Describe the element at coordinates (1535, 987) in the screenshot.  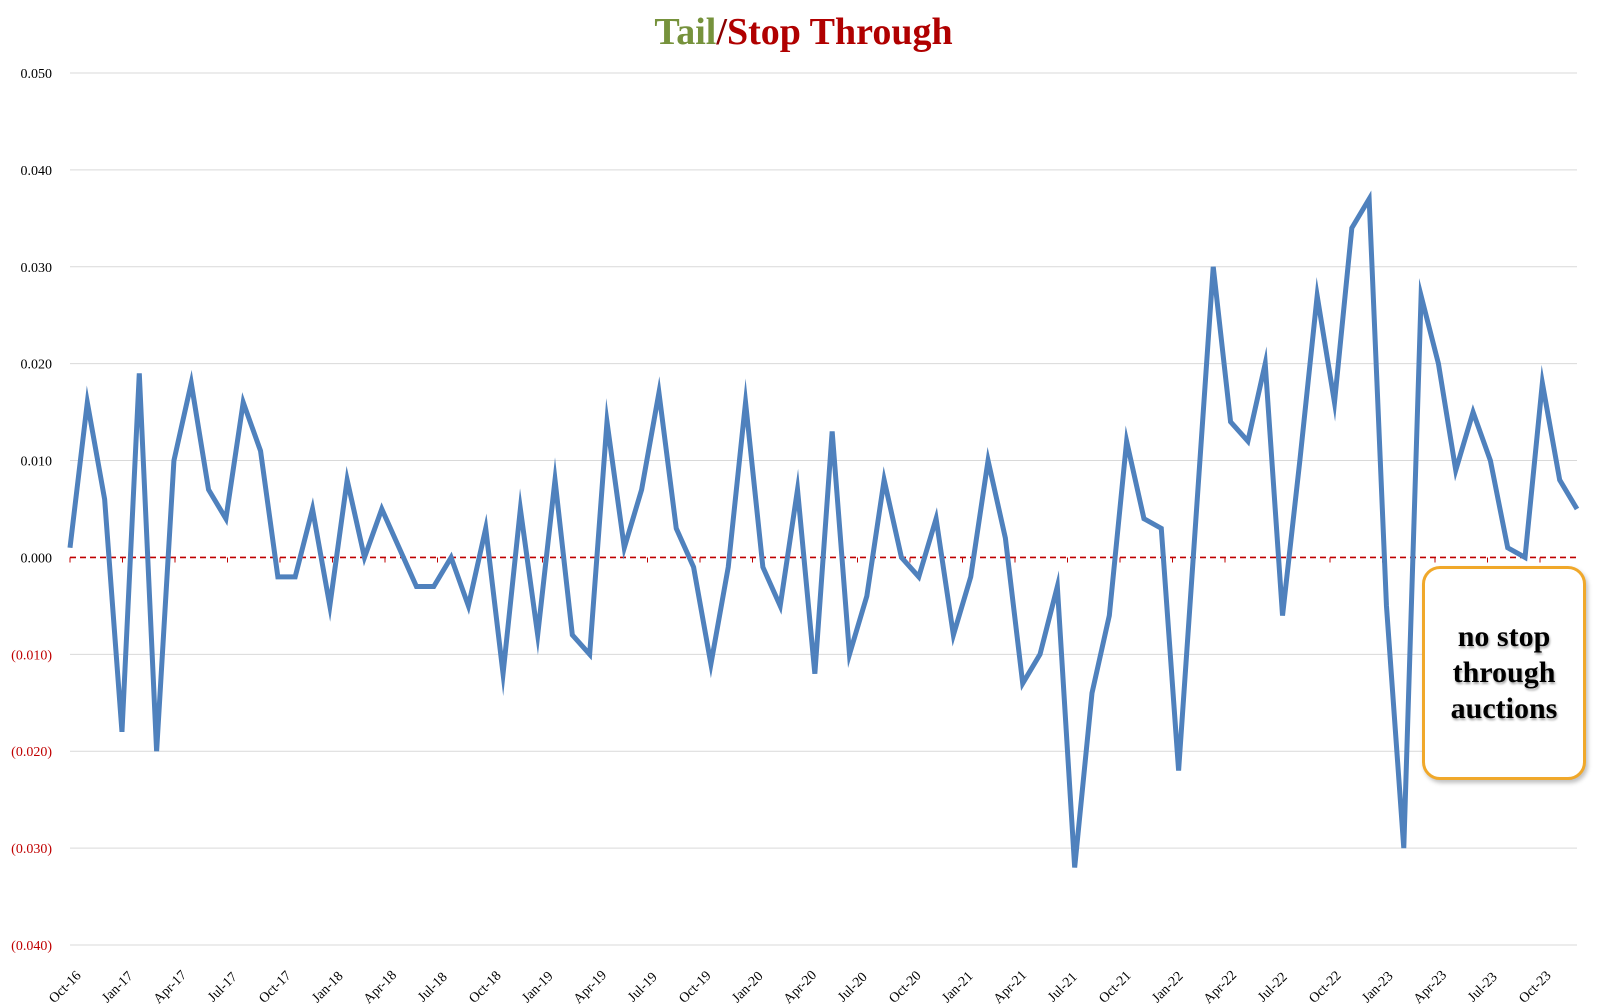
I see `x-tick-label: Oct-23` at that location.